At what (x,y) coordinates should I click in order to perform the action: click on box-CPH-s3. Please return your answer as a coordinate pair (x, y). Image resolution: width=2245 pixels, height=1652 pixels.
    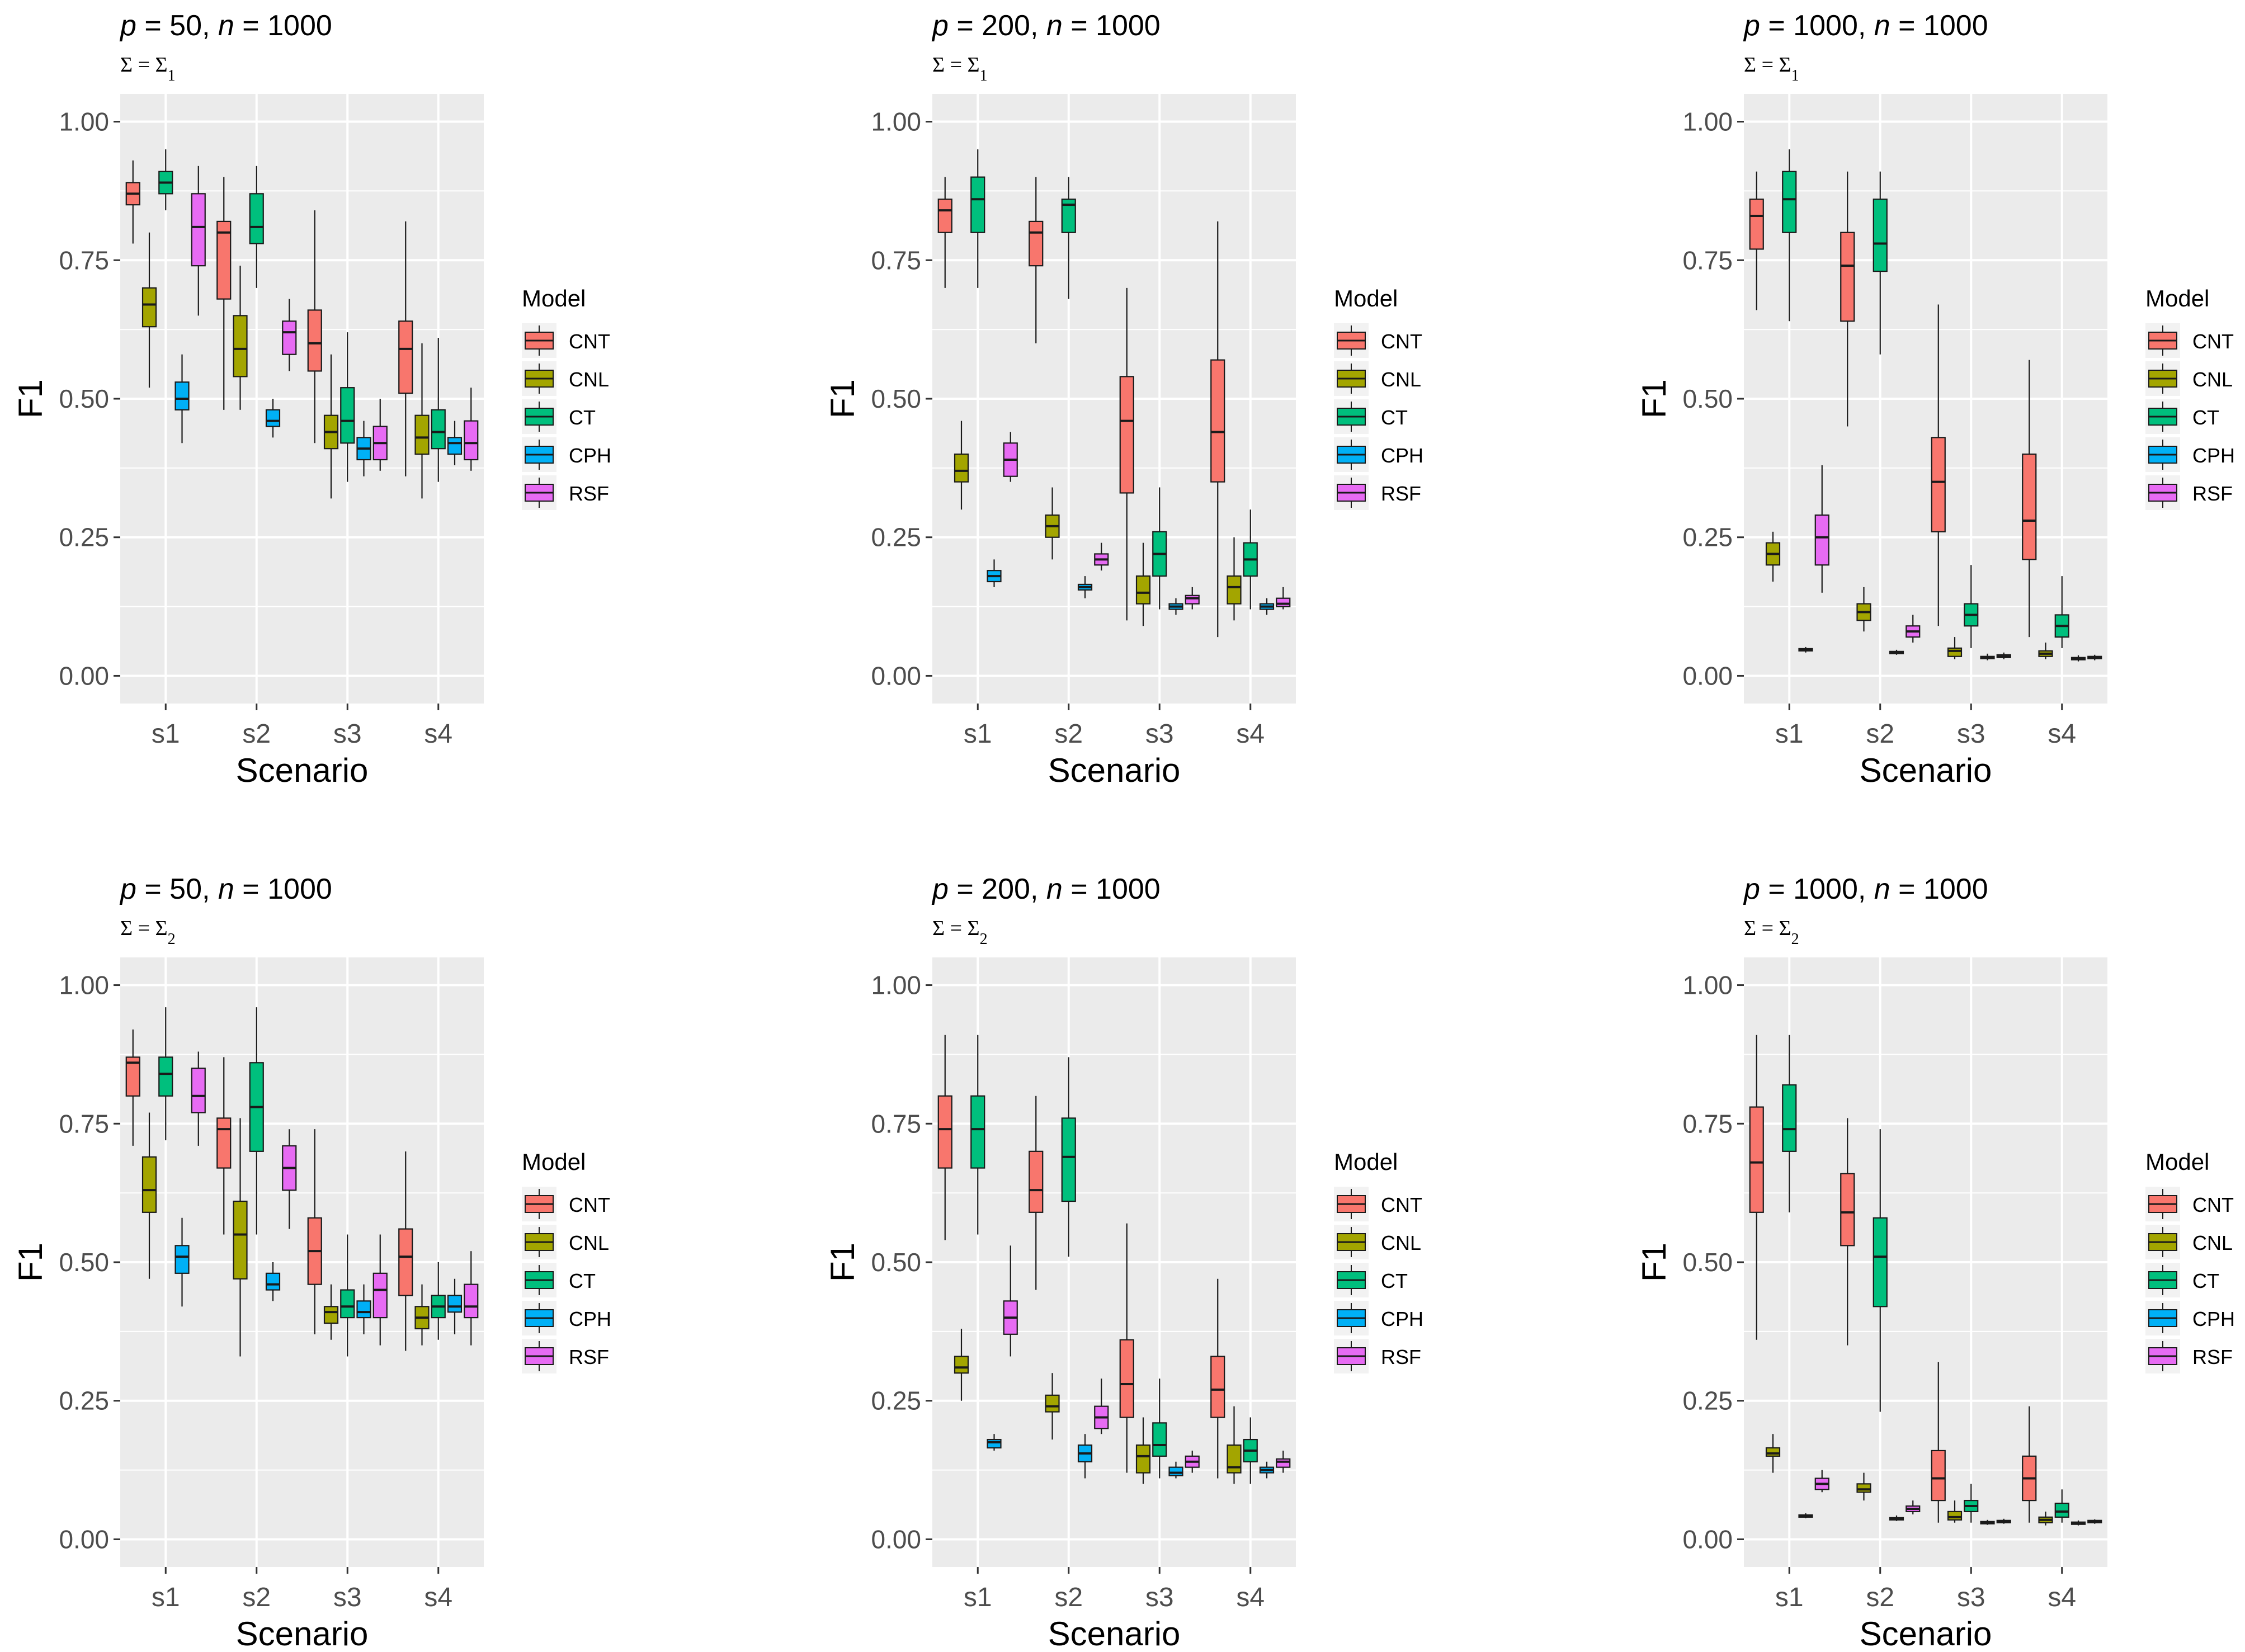
    Looking at the image, I should click on (363, 448).